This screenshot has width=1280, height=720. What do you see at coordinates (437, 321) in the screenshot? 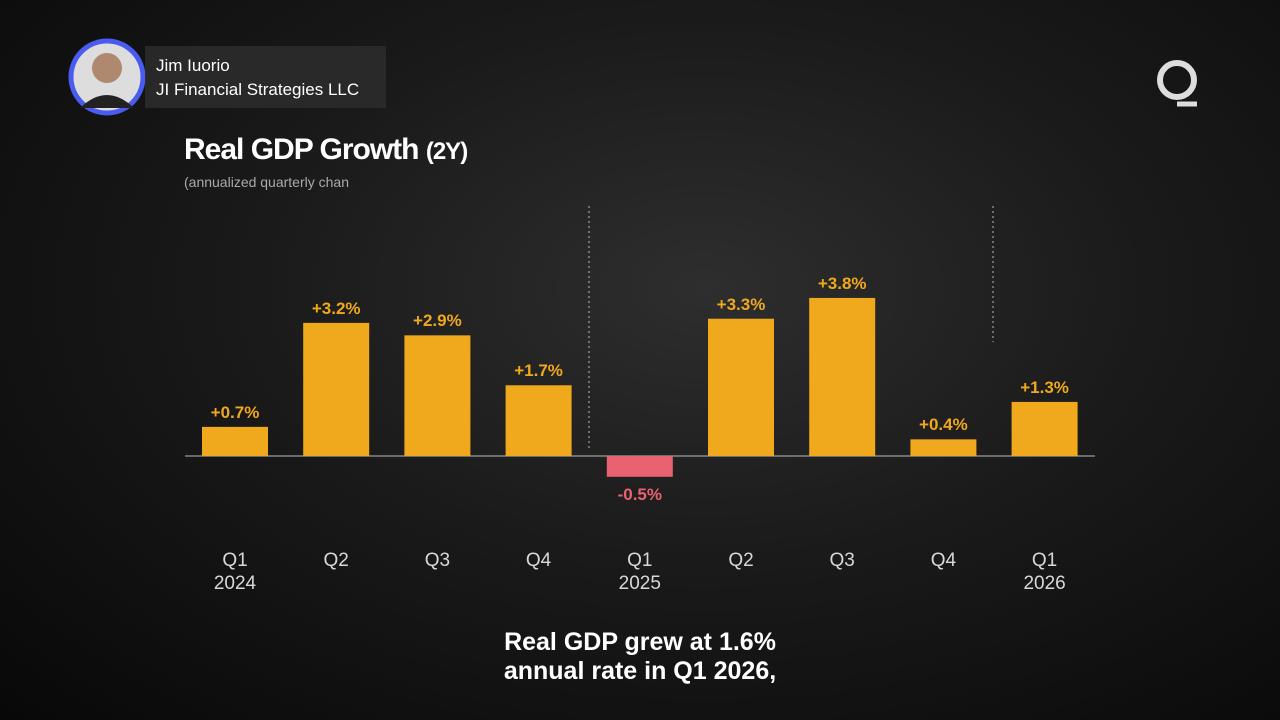
I see `value-label: +2.9%` at bounding box center [437, 321].